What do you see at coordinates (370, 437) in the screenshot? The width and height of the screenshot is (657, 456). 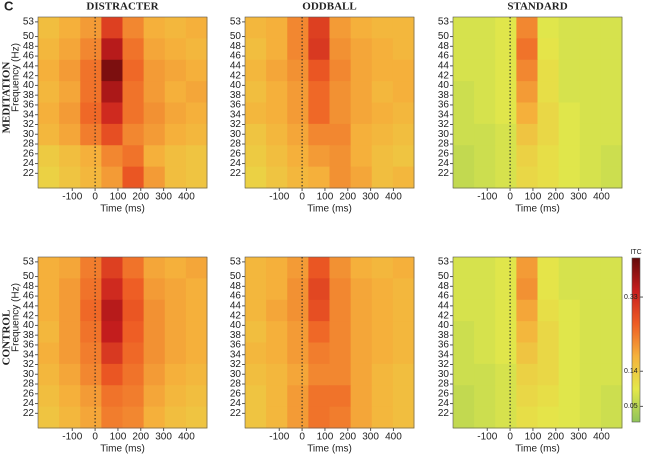 I see `x-tick-label: 300` at bounding box center [370, 437].